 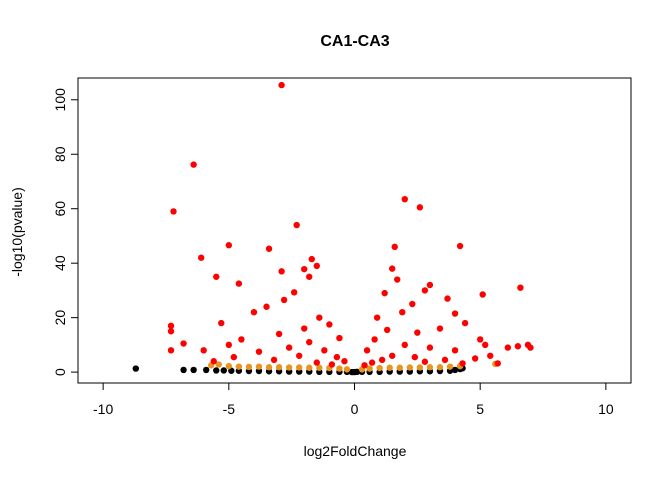 I want to click on x-tick-label: 0, so click(x=355, y=409).